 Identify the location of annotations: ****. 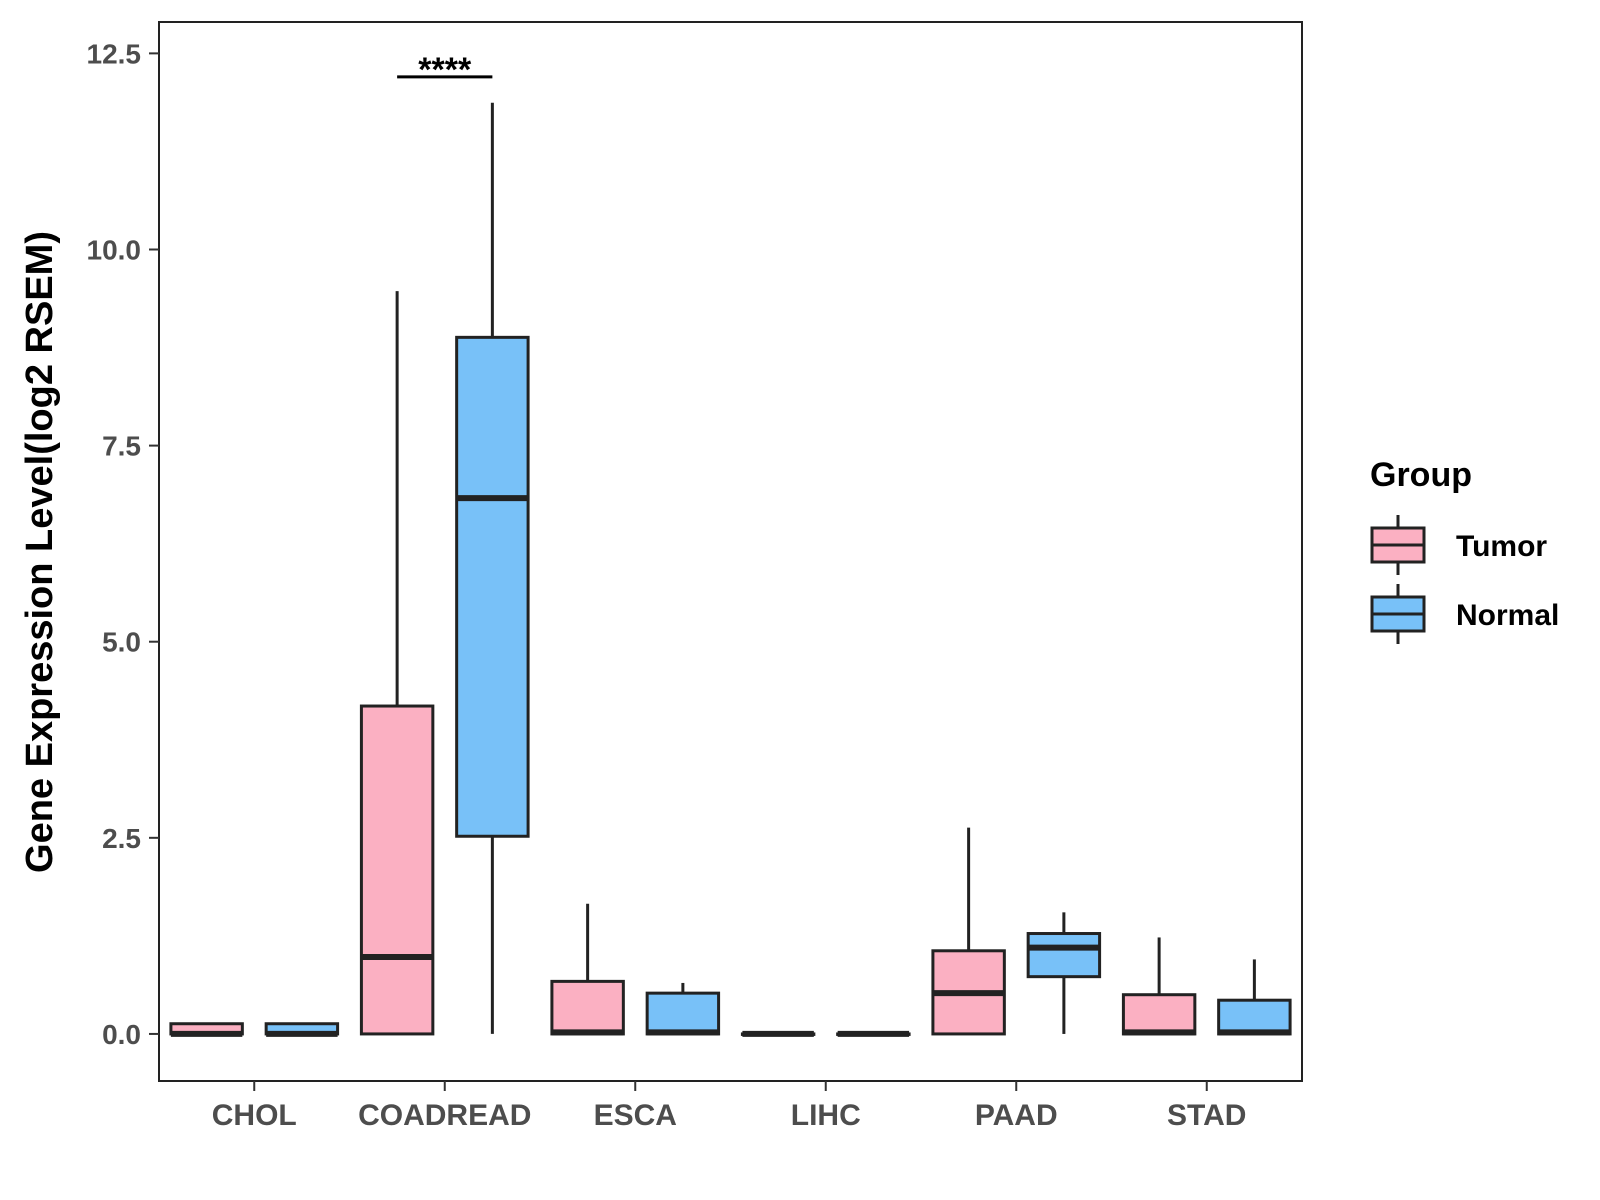
(445, 70).